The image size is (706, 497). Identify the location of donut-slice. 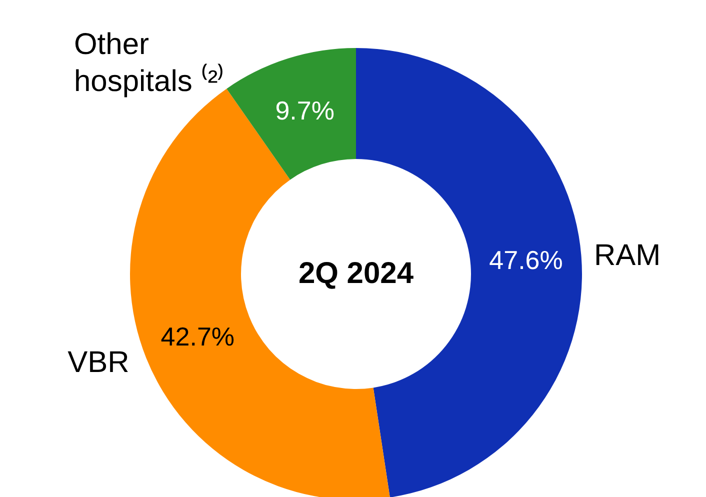
(291, 114).